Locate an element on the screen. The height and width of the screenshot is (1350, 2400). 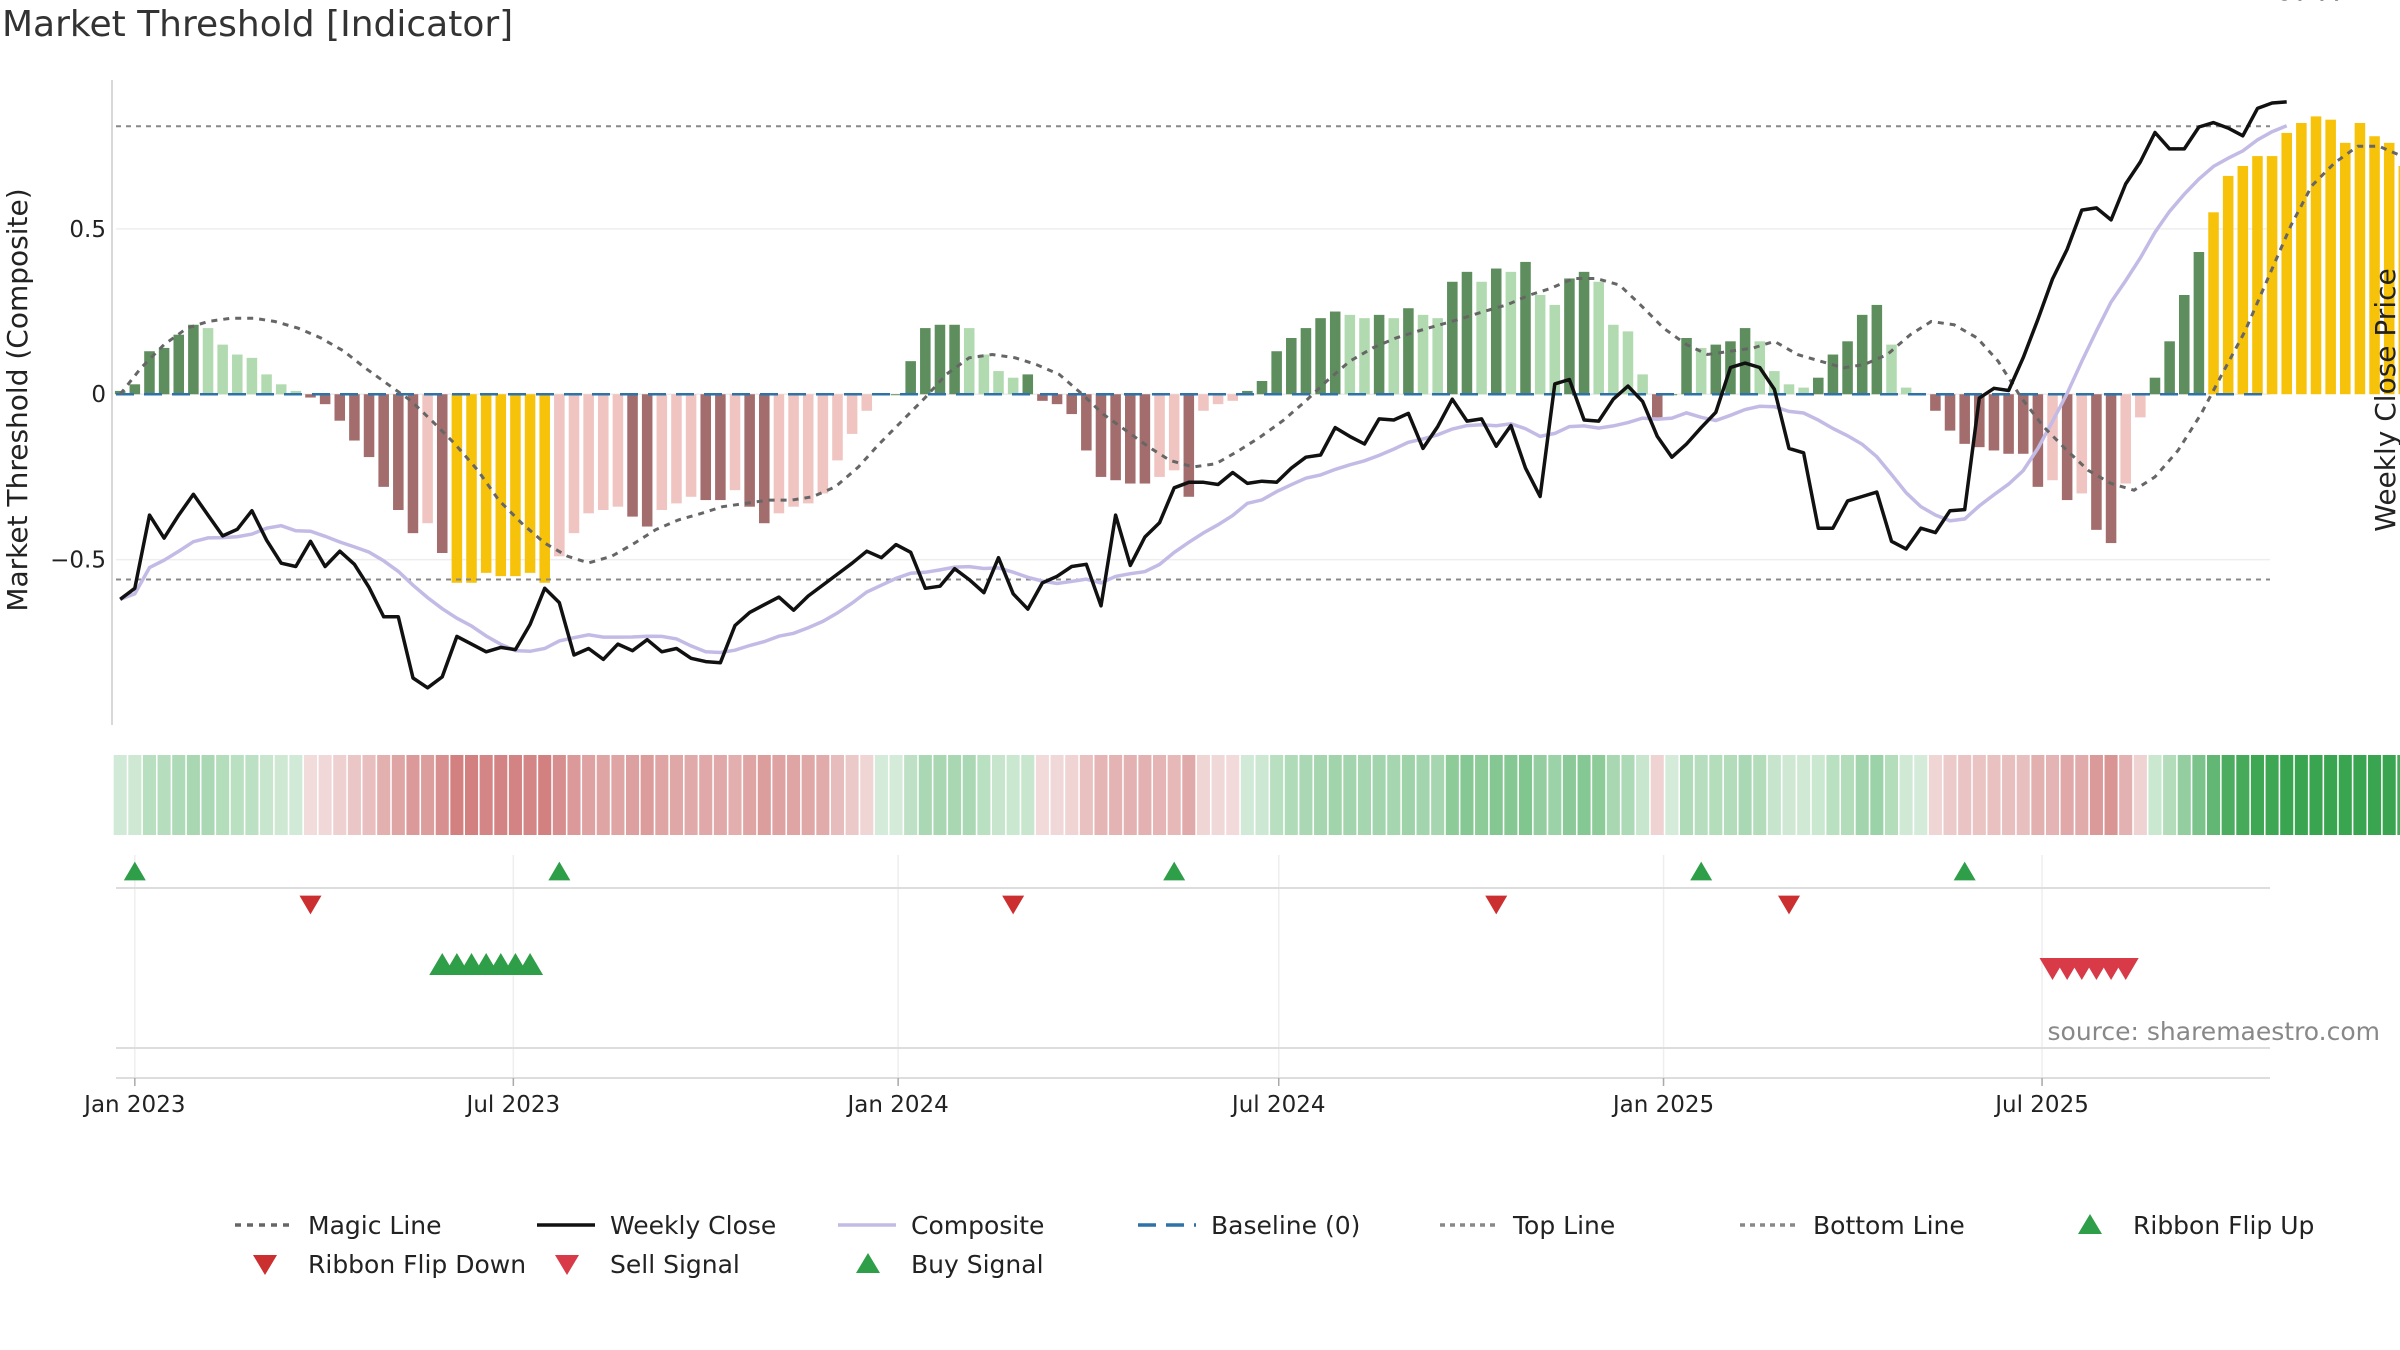
y2-tick-label: 70.00 is located at coordinates (2311, 3).